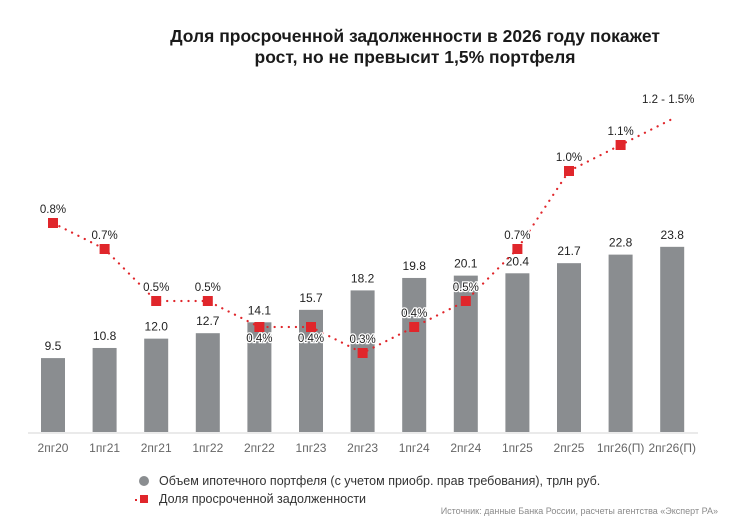 This screenshot has width=752, height=528. I want to click on line-label: 1.2 - 1.5%, so click(668, 100).